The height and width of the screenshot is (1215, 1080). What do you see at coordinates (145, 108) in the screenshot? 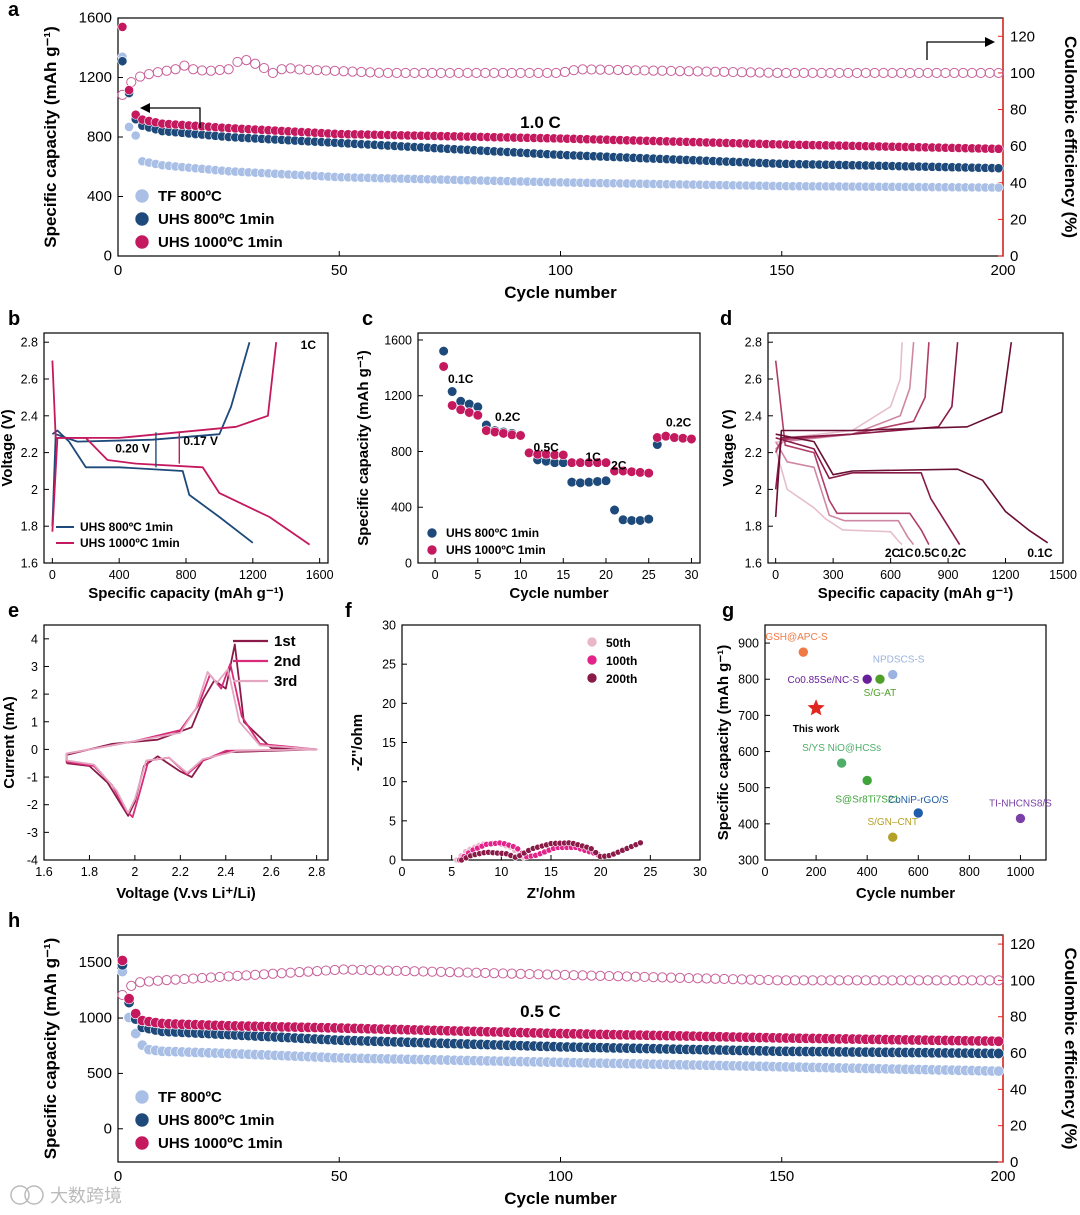
I see `arrowhead` at bounding box center [145, 108].